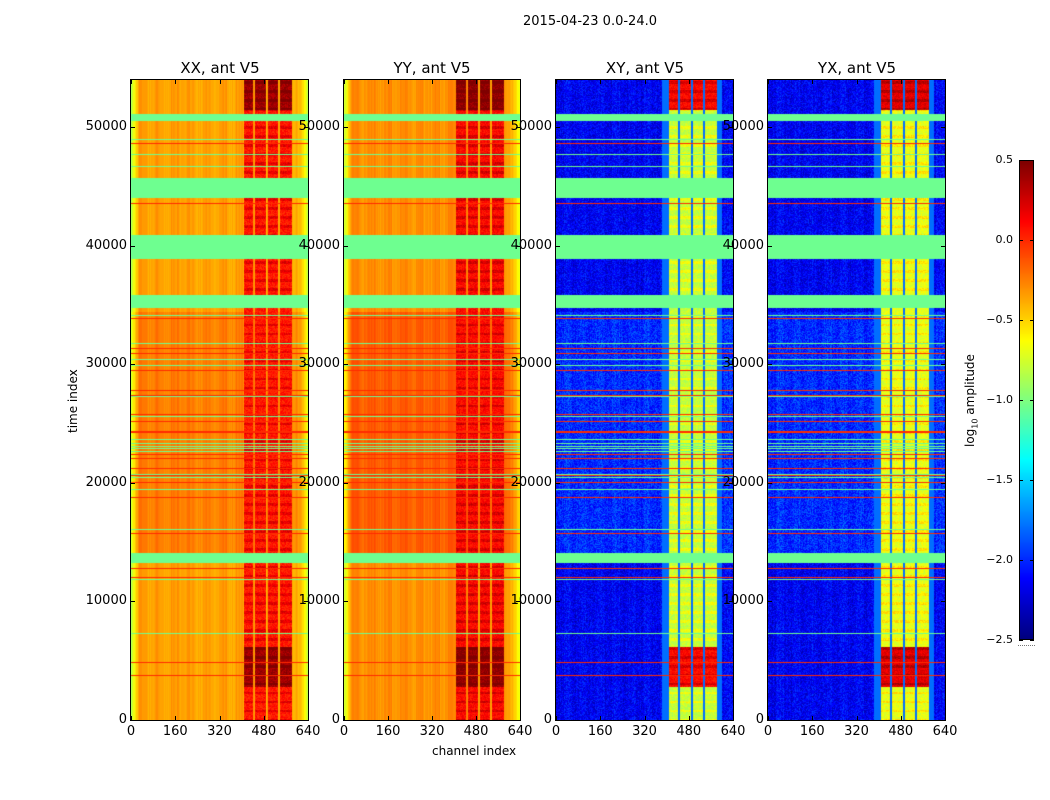  What do you see at coordinates (999, 479) in the screenshot?
I see `colorbar-tick-label: −1.5` at bounding box center [999, 479].